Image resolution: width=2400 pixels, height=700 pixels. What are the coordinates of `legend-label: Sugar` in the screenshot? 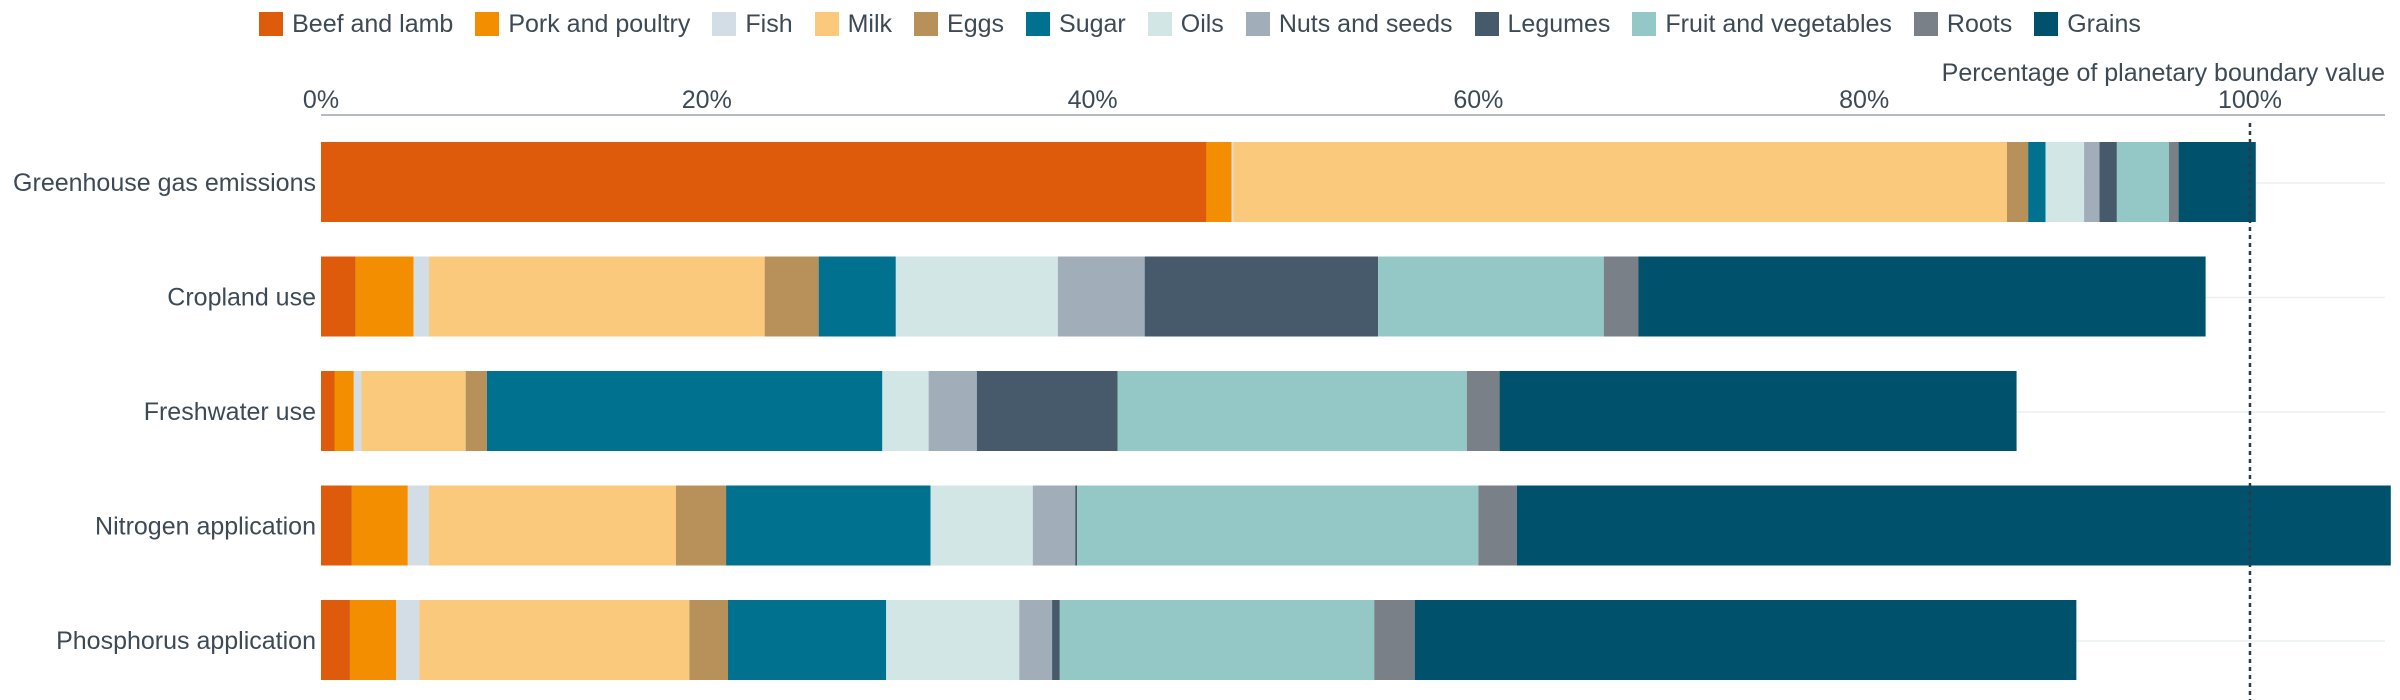 It's located at (1092, 23).